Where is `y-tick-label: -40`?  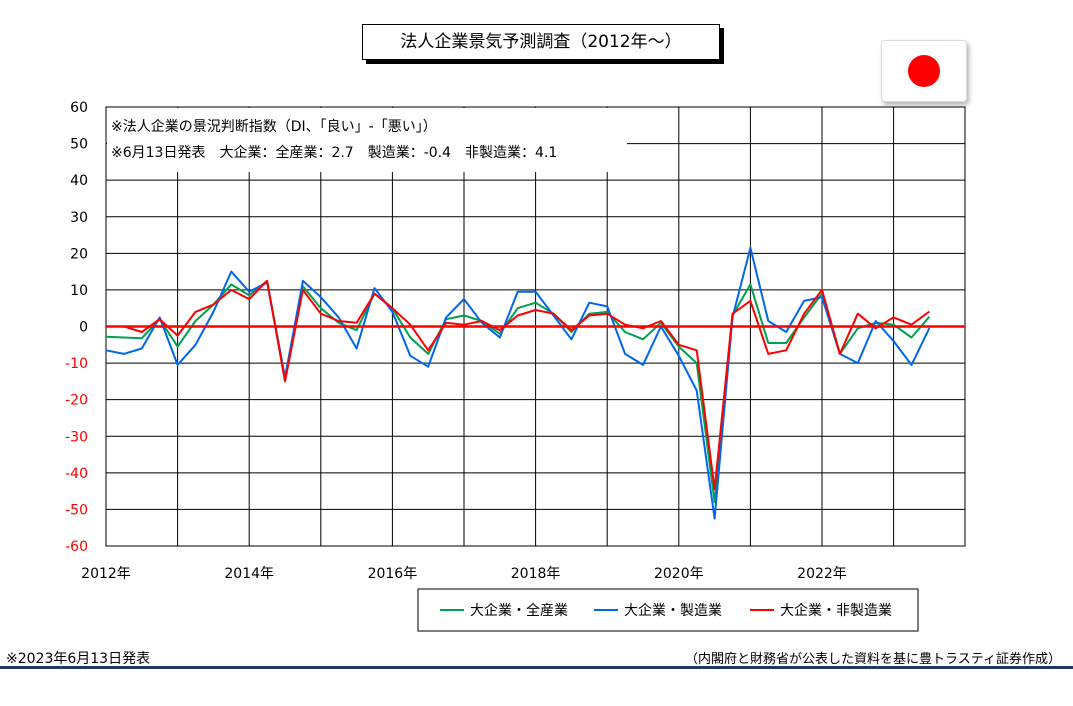
y-tick-label: -40 is located at coordinates (76, 474).